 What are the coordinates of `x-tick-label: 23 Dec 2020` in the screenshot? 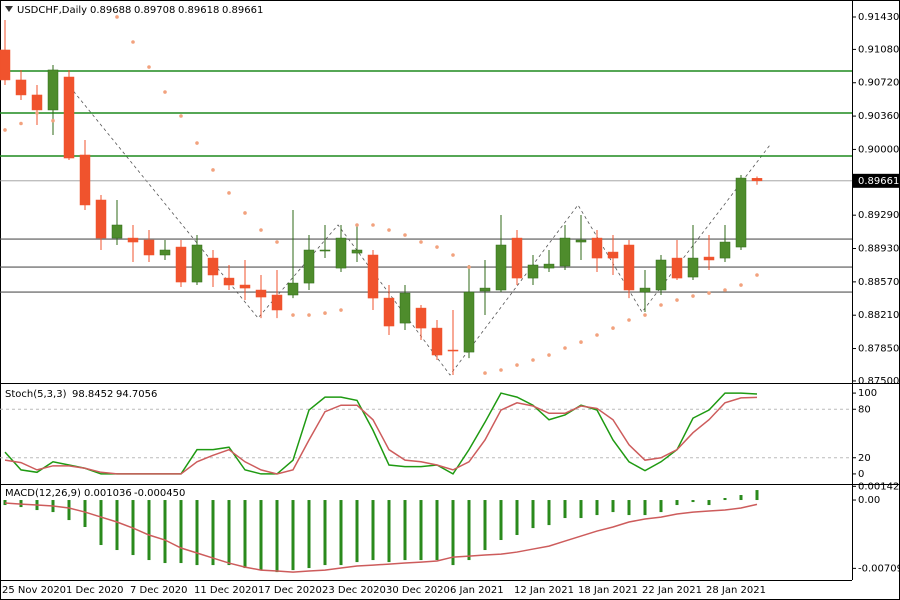 It's located at (354, 590).